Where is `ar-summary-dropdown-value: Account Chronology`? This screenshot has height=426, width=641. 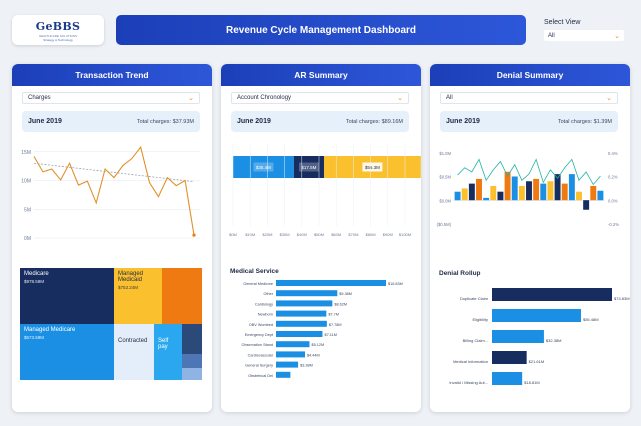 ar-summary-dropdown-value: Account Chronology is located at coordinates (264, 98).